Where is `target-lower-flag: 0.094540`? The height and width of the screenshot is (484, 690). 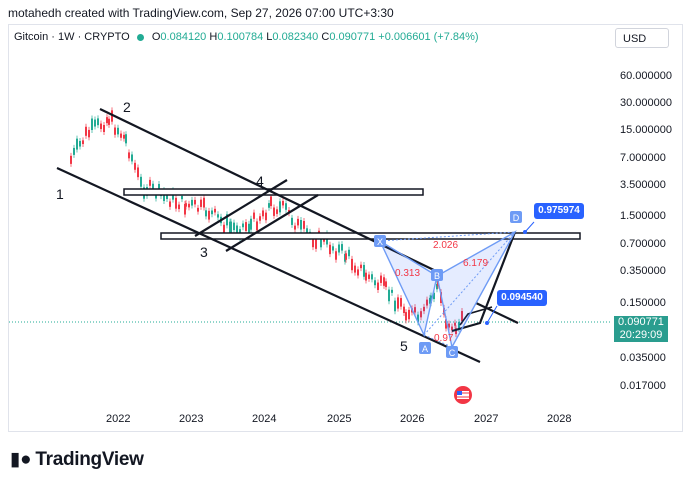 target-lower-flag: 0.094540 is located at coordinates (522, 298).